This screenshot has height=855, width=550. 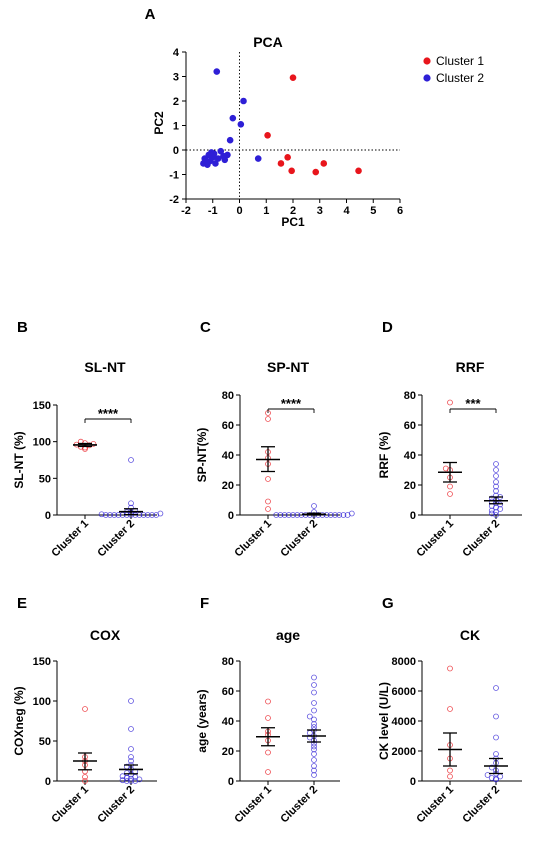 I want to click on y-tick-label: 2000, so click(x=404, y=752).